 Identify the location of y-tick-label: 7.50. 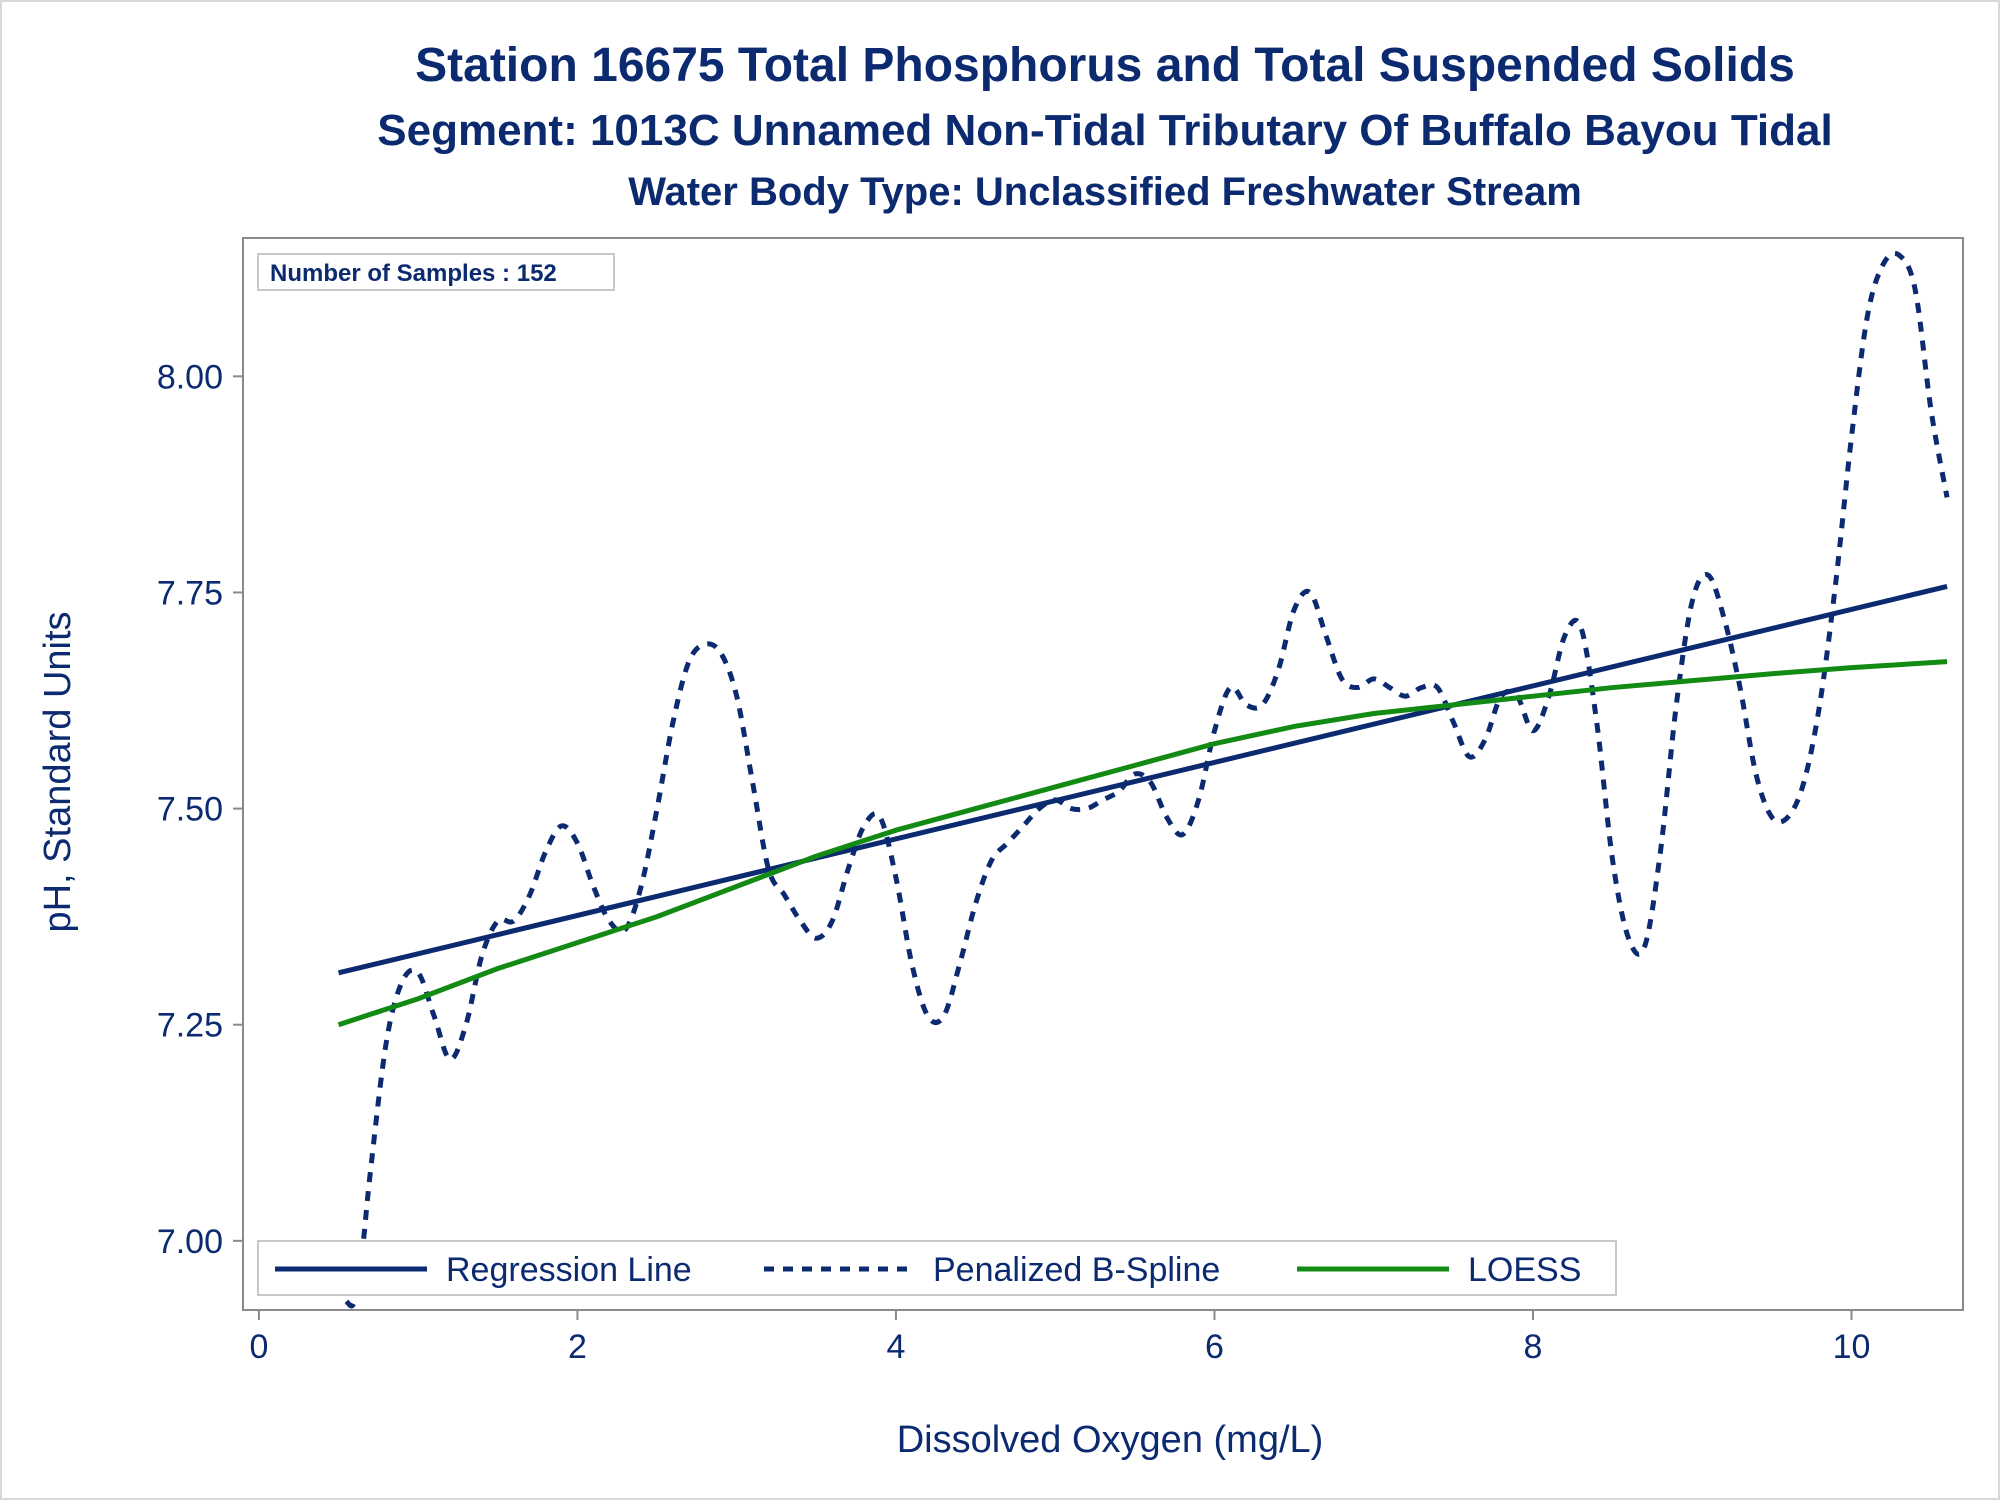
(190, 810).